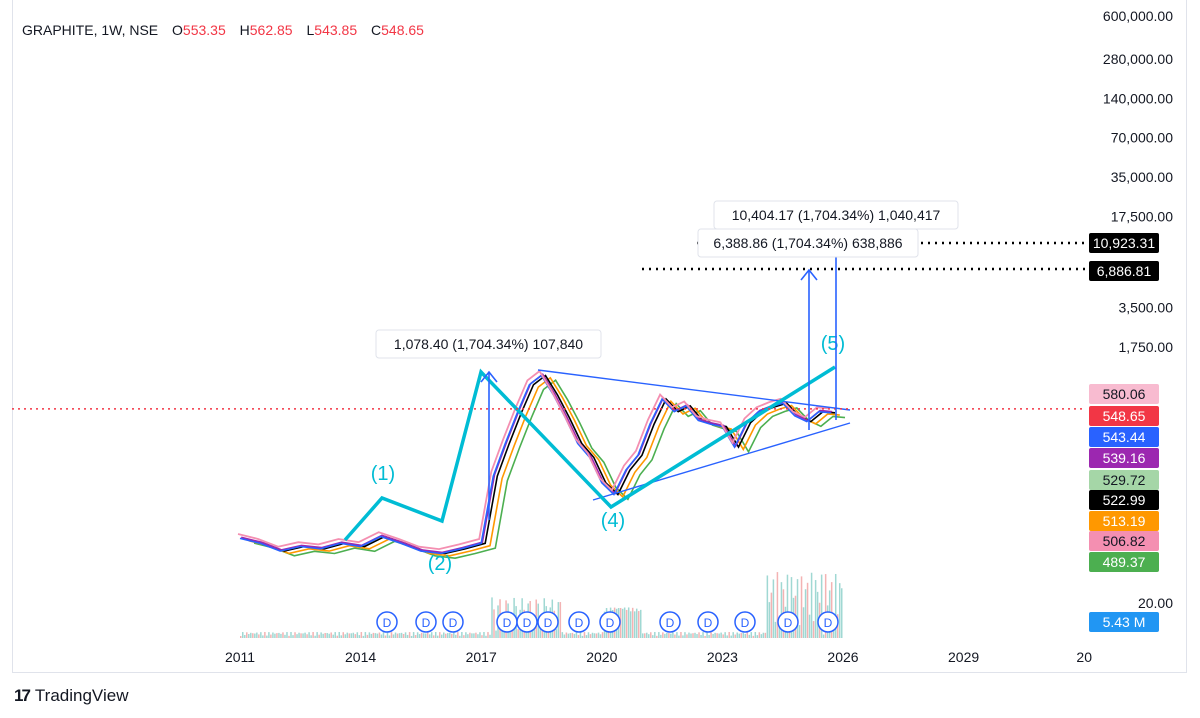  I want to click on price-axis-label: 543.44, so click(1124, 437).